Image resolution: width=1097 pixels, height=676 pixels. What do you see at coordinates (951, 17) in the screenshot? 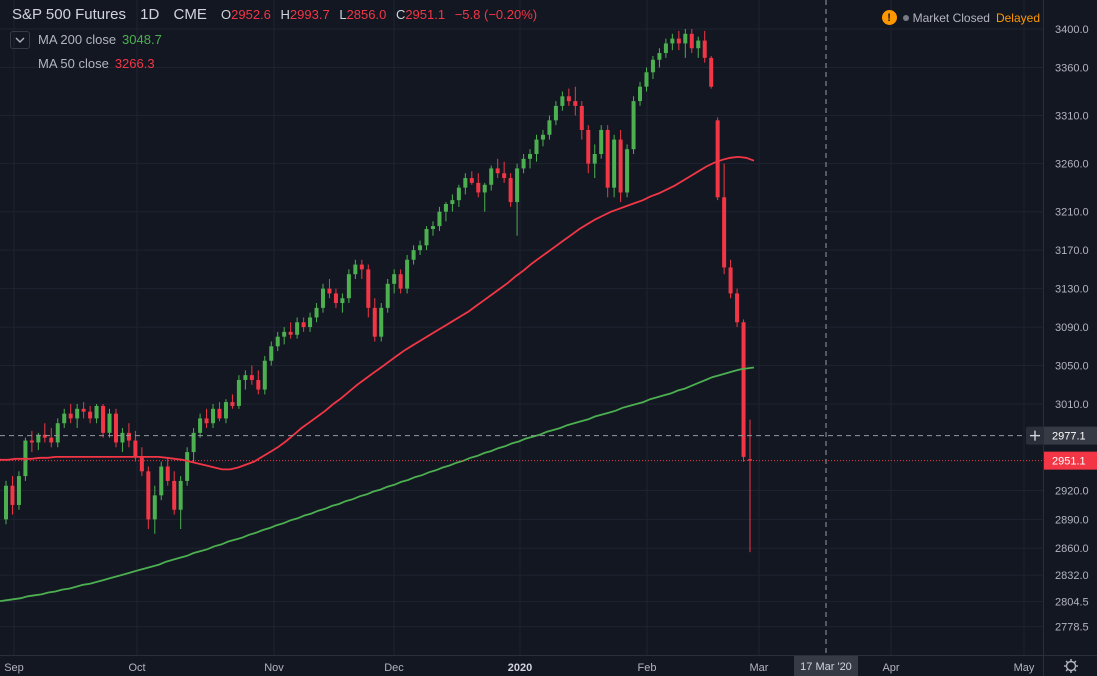
I see `market-closed-label: Market Closed` at bounding box center [951, 17].